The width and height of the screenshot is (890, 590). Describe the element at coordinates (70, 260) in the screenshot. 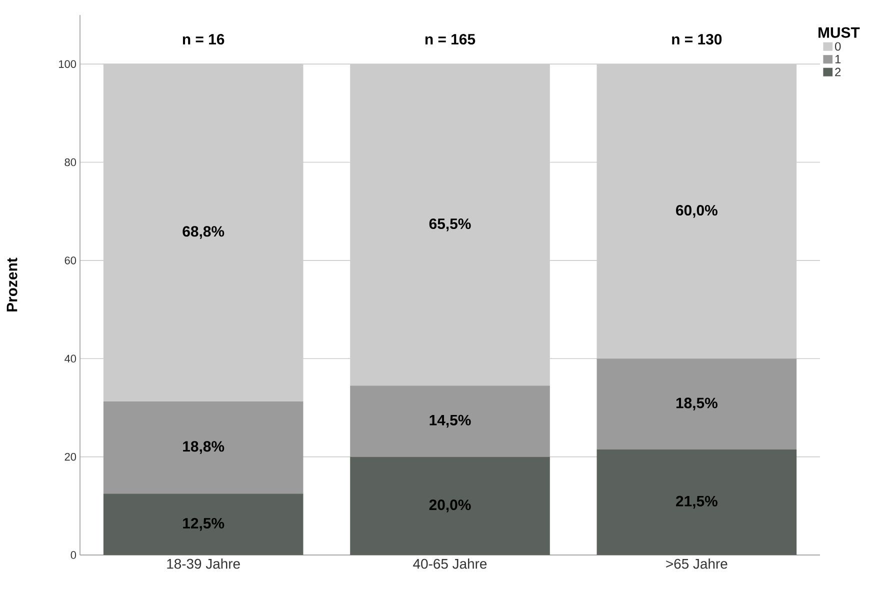

I see `y-tick-label: 60` at that location.